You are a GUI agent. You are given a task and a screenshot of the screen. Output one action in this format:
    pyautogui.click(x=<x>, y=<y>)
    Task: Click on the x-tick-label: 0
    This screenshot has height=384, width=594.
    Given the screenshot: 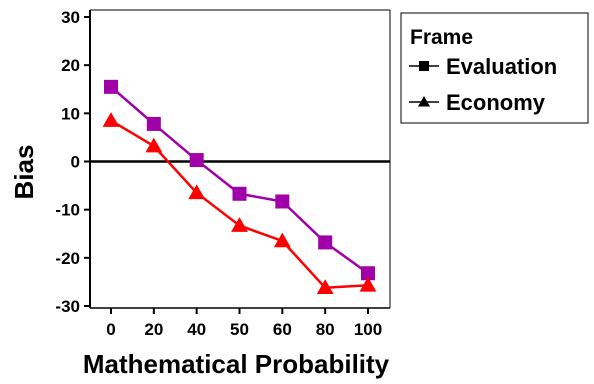 What is the action you would take?
    pyautogui.click(x=110, y=329)
    